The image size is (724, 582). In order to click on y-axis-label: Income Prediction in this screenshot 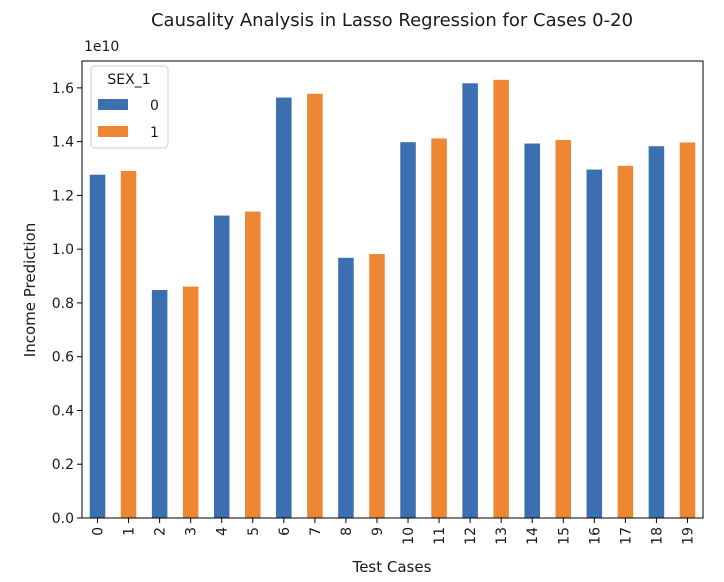, I will do `click(30, 290)`.